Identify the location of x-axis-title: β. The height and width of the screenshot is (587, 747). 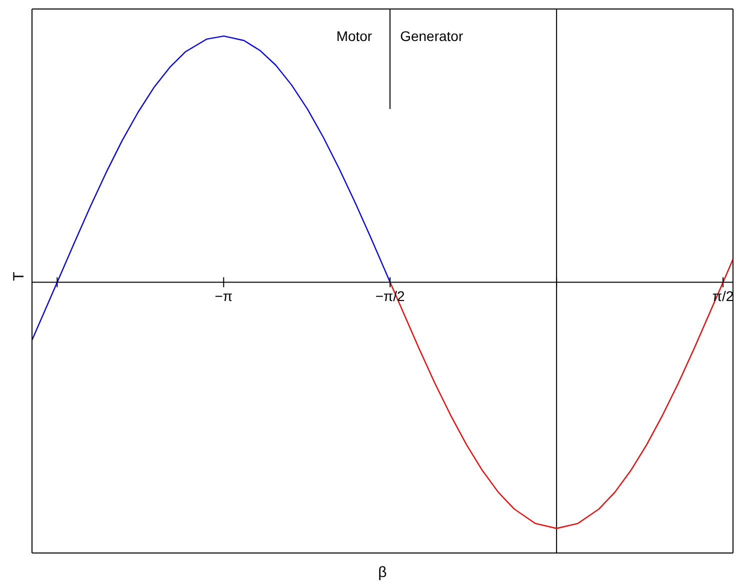
(383, 572).